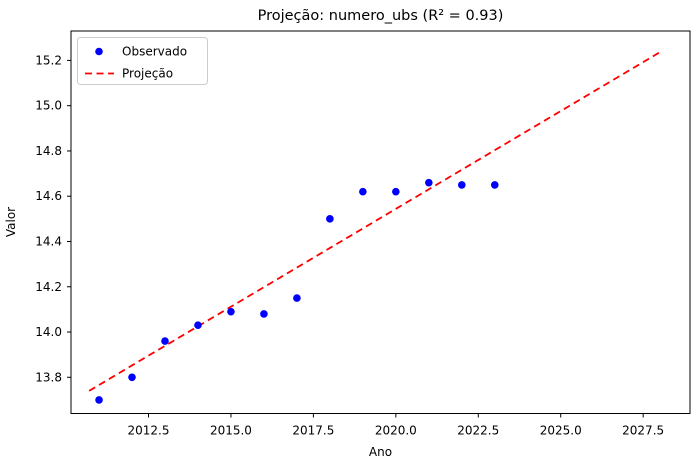  What do you see at coordinates (380, 452) in the screenshot?
I see `x-axis-label: Ano` at bounding box center [380, 452].